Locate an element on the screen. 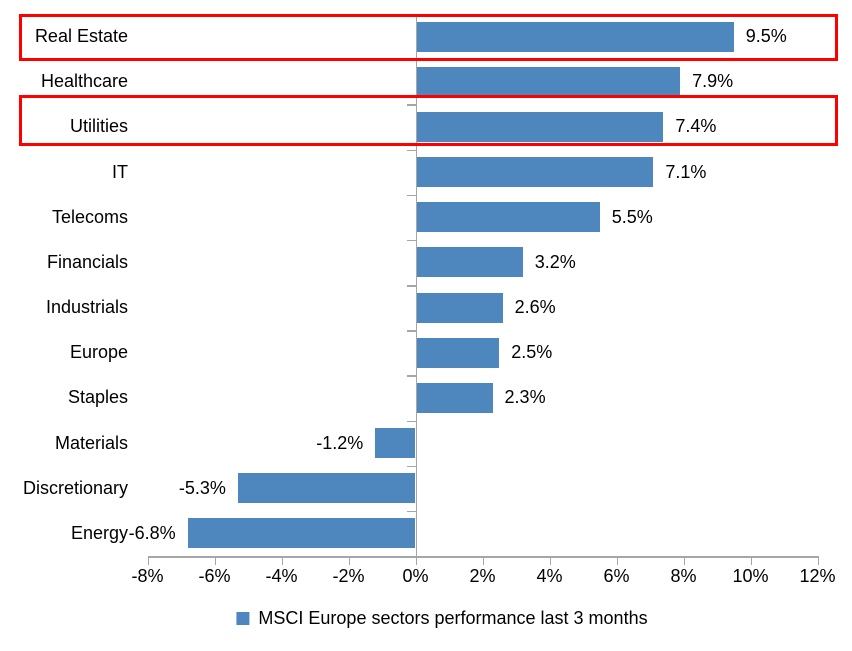 The image size is (852, 651). y-axis-line is located at coordinates (416, 285).